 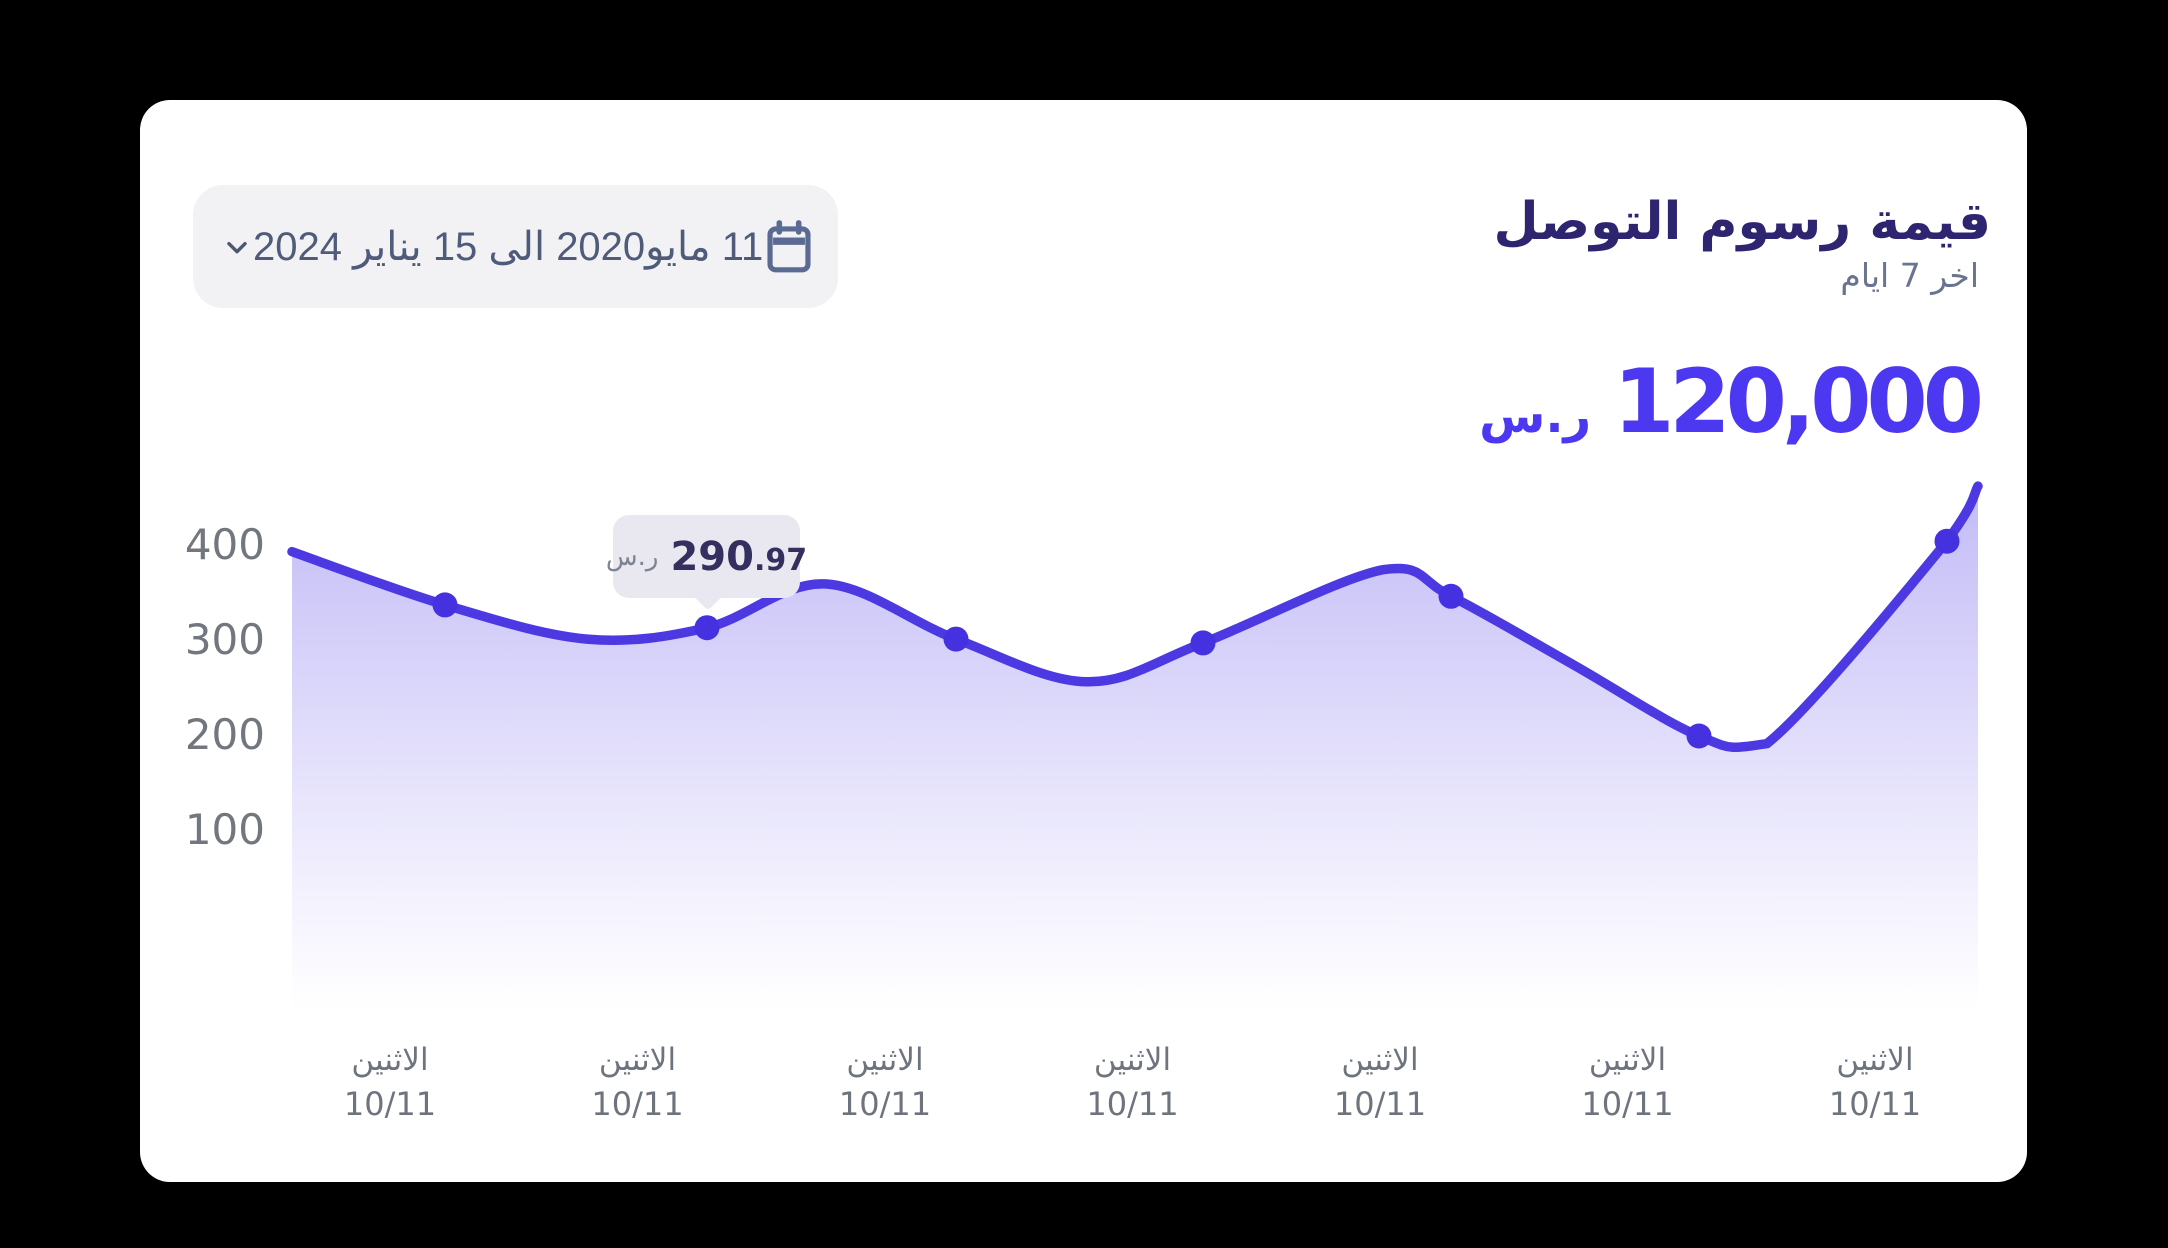 I want to click on tooltip: ر.س 290 .97, so click(x=706, y=556).